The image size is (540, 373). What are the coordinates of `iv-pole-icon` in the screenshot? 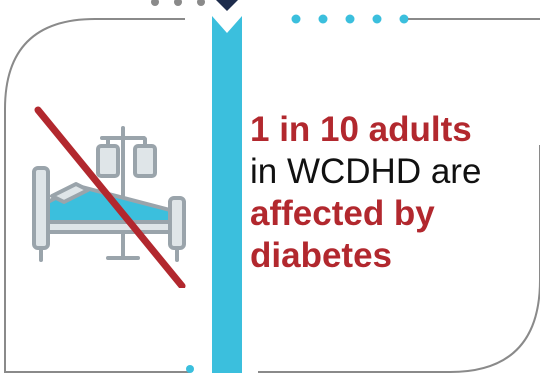 It's located at (126, 193).